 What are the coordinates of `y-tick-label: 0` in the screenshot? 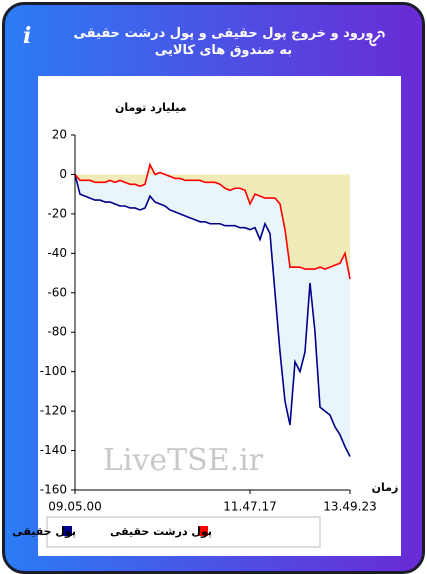 It's located at (63, 174).